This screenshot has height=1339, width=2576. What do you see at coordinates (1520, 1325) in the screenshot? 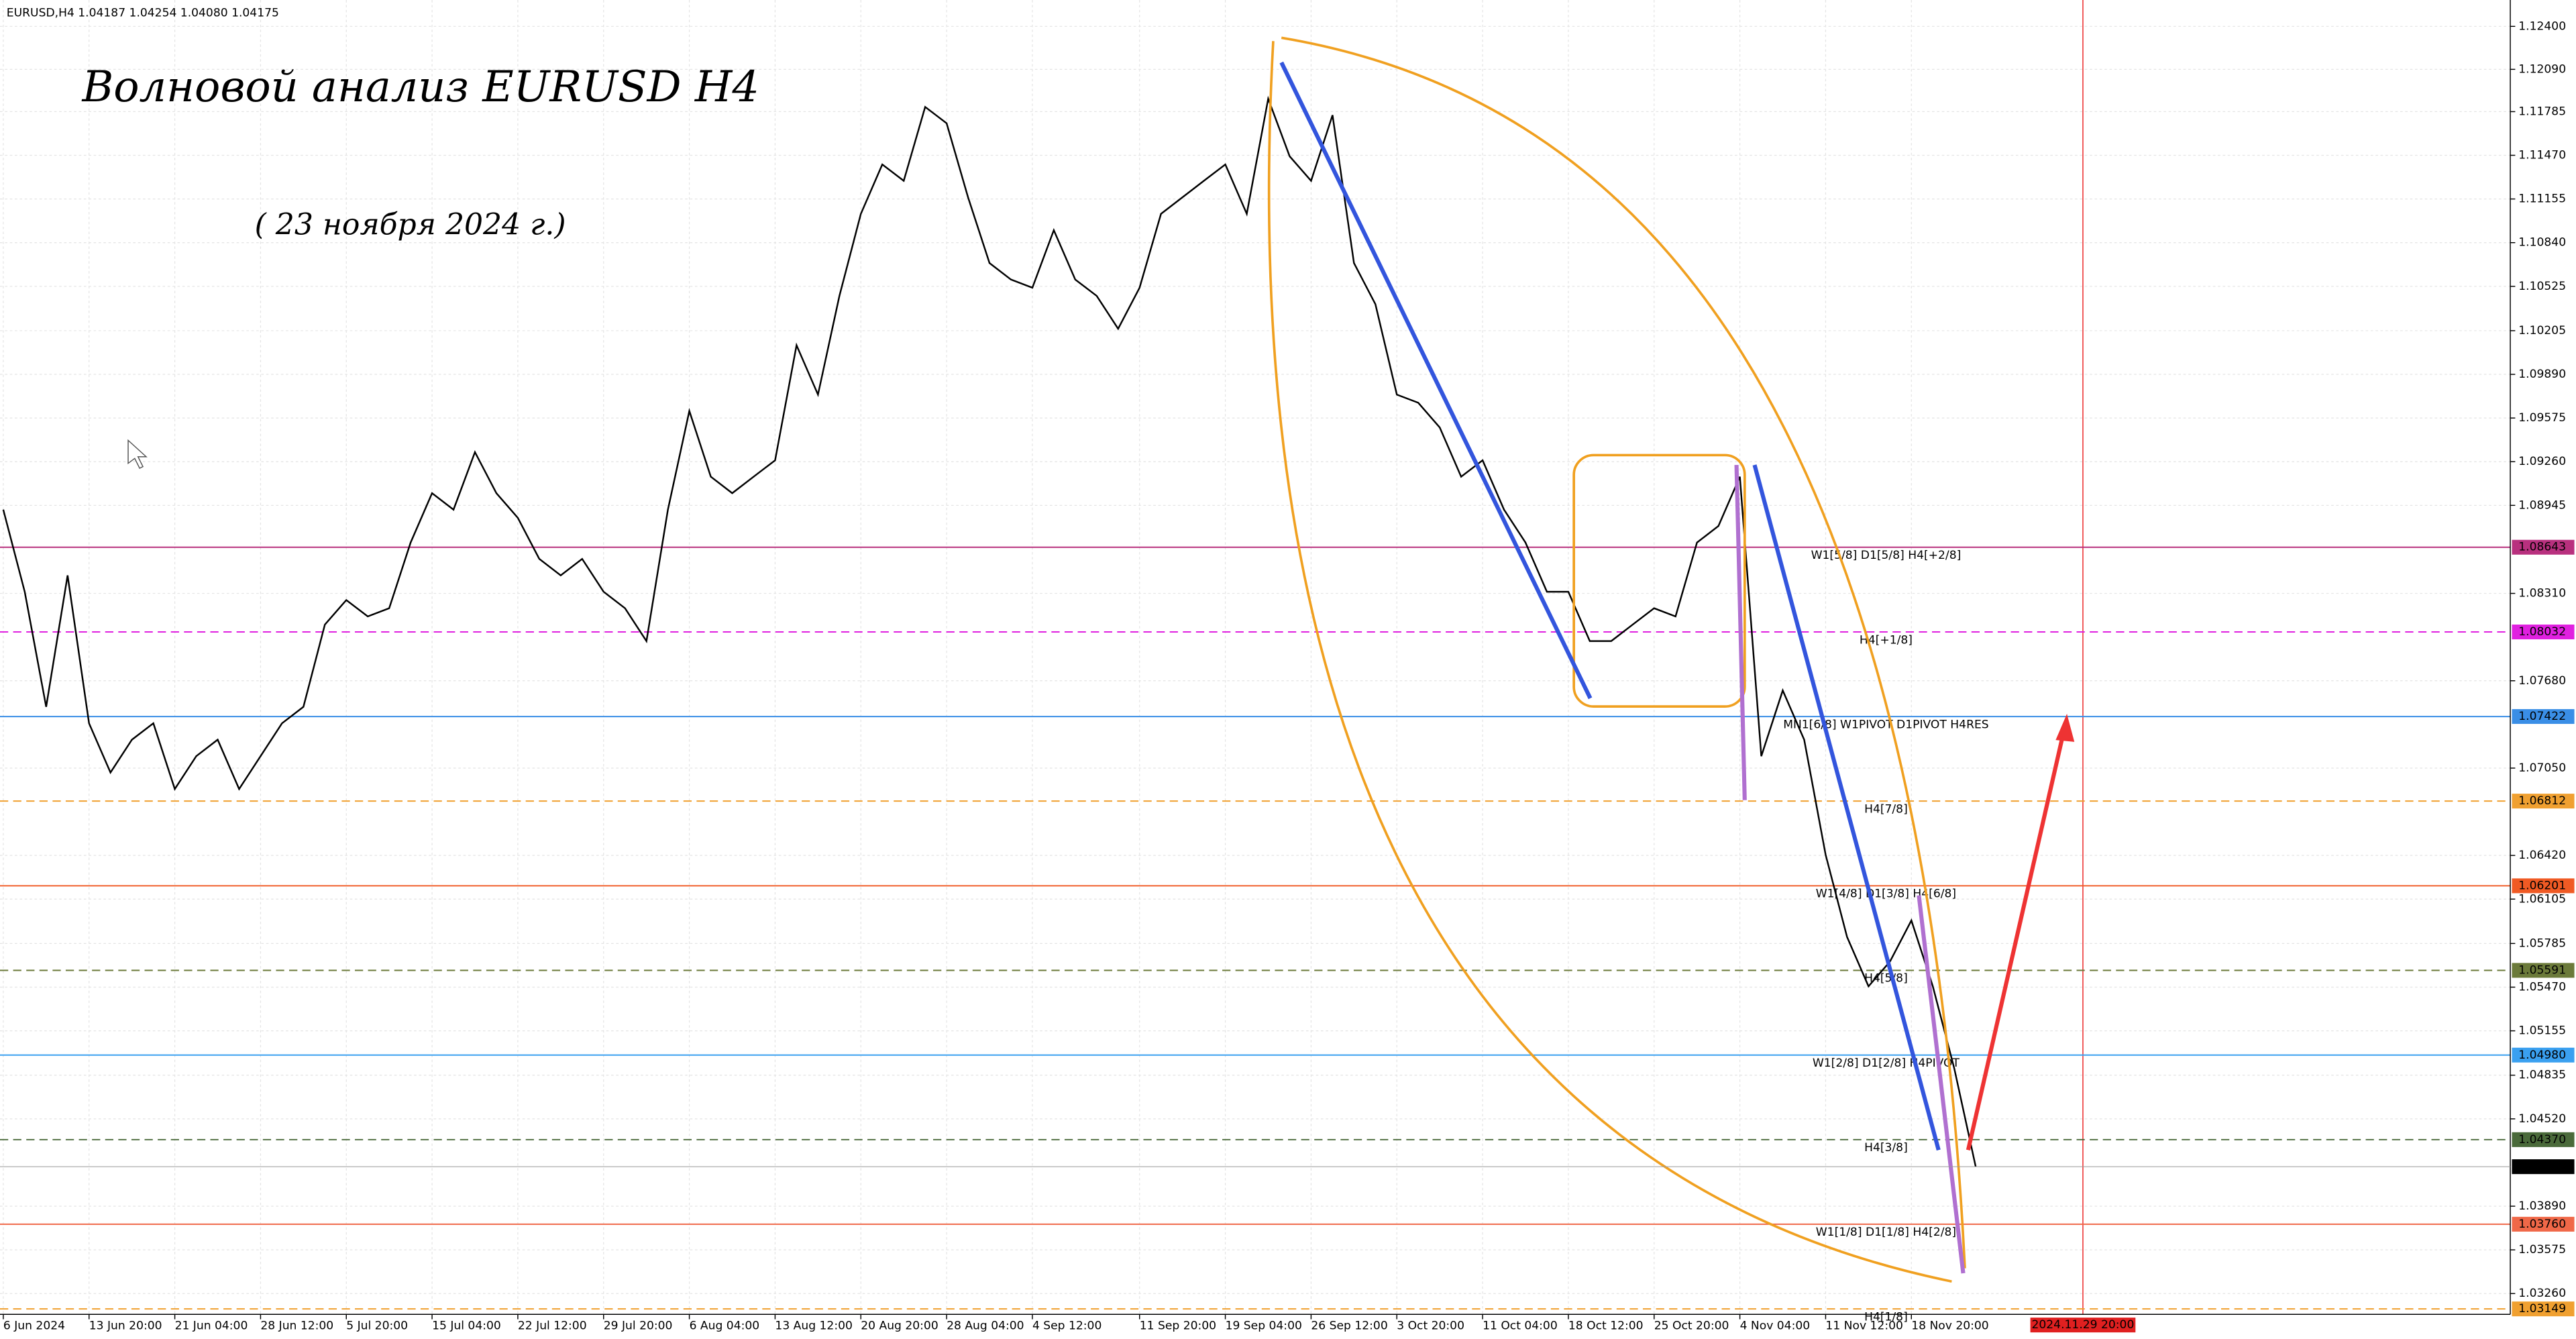
I see `x-tick-label: 11 Oct 04:00` at bounding box center [1520, 1325].